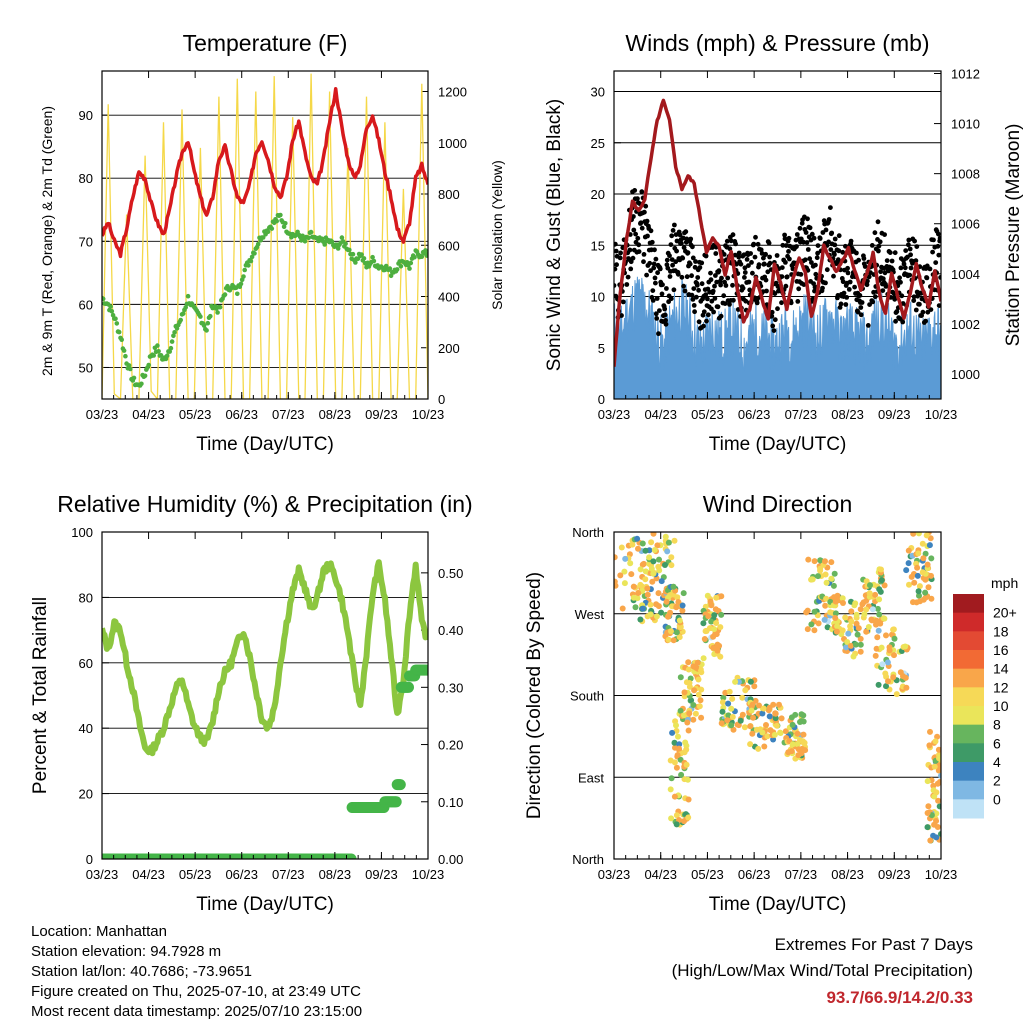  What do you see at coordinates (997, 762) in the screenshot?
I see `colorbar-label: 4` at bounding box center [997, 762].